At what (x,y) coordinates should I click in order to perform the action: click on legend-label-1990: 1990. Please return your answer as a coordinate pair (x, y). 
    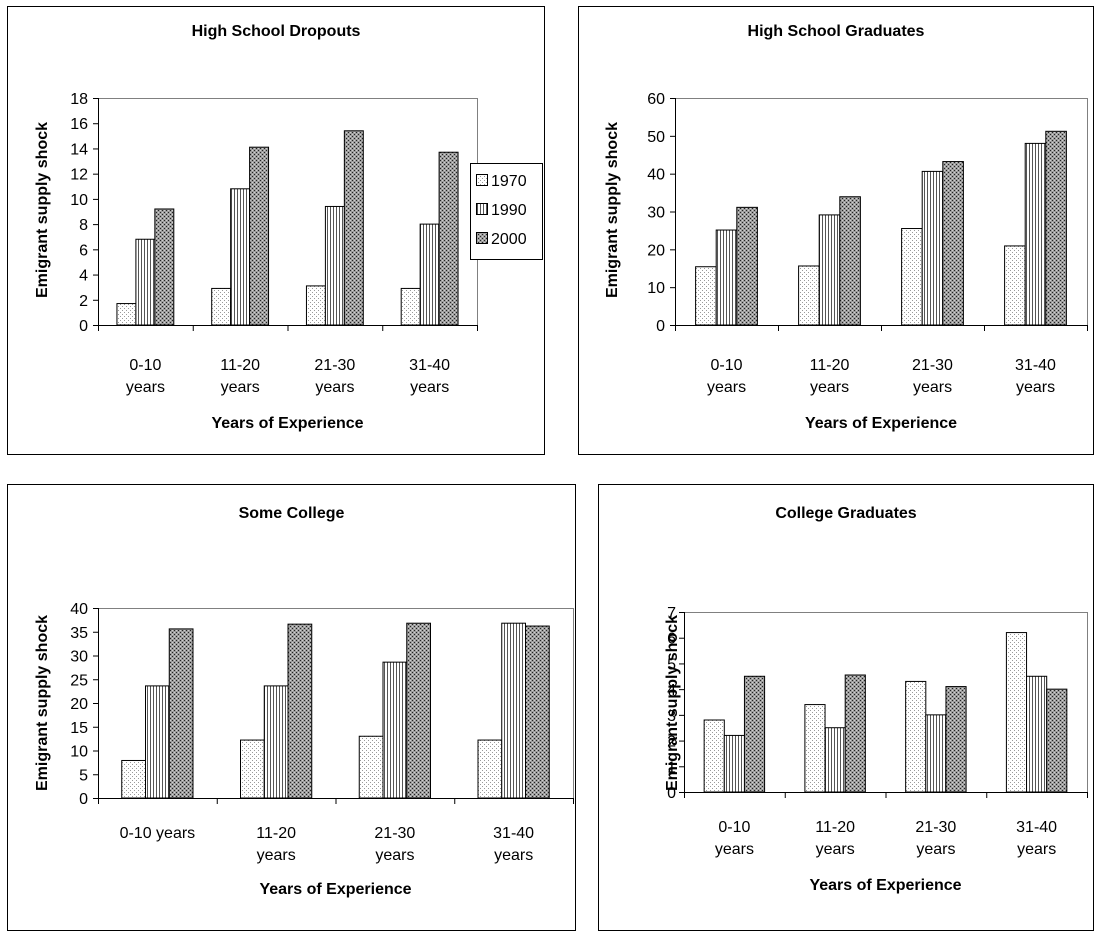
    Looking at the image, I should click on (509, 210).